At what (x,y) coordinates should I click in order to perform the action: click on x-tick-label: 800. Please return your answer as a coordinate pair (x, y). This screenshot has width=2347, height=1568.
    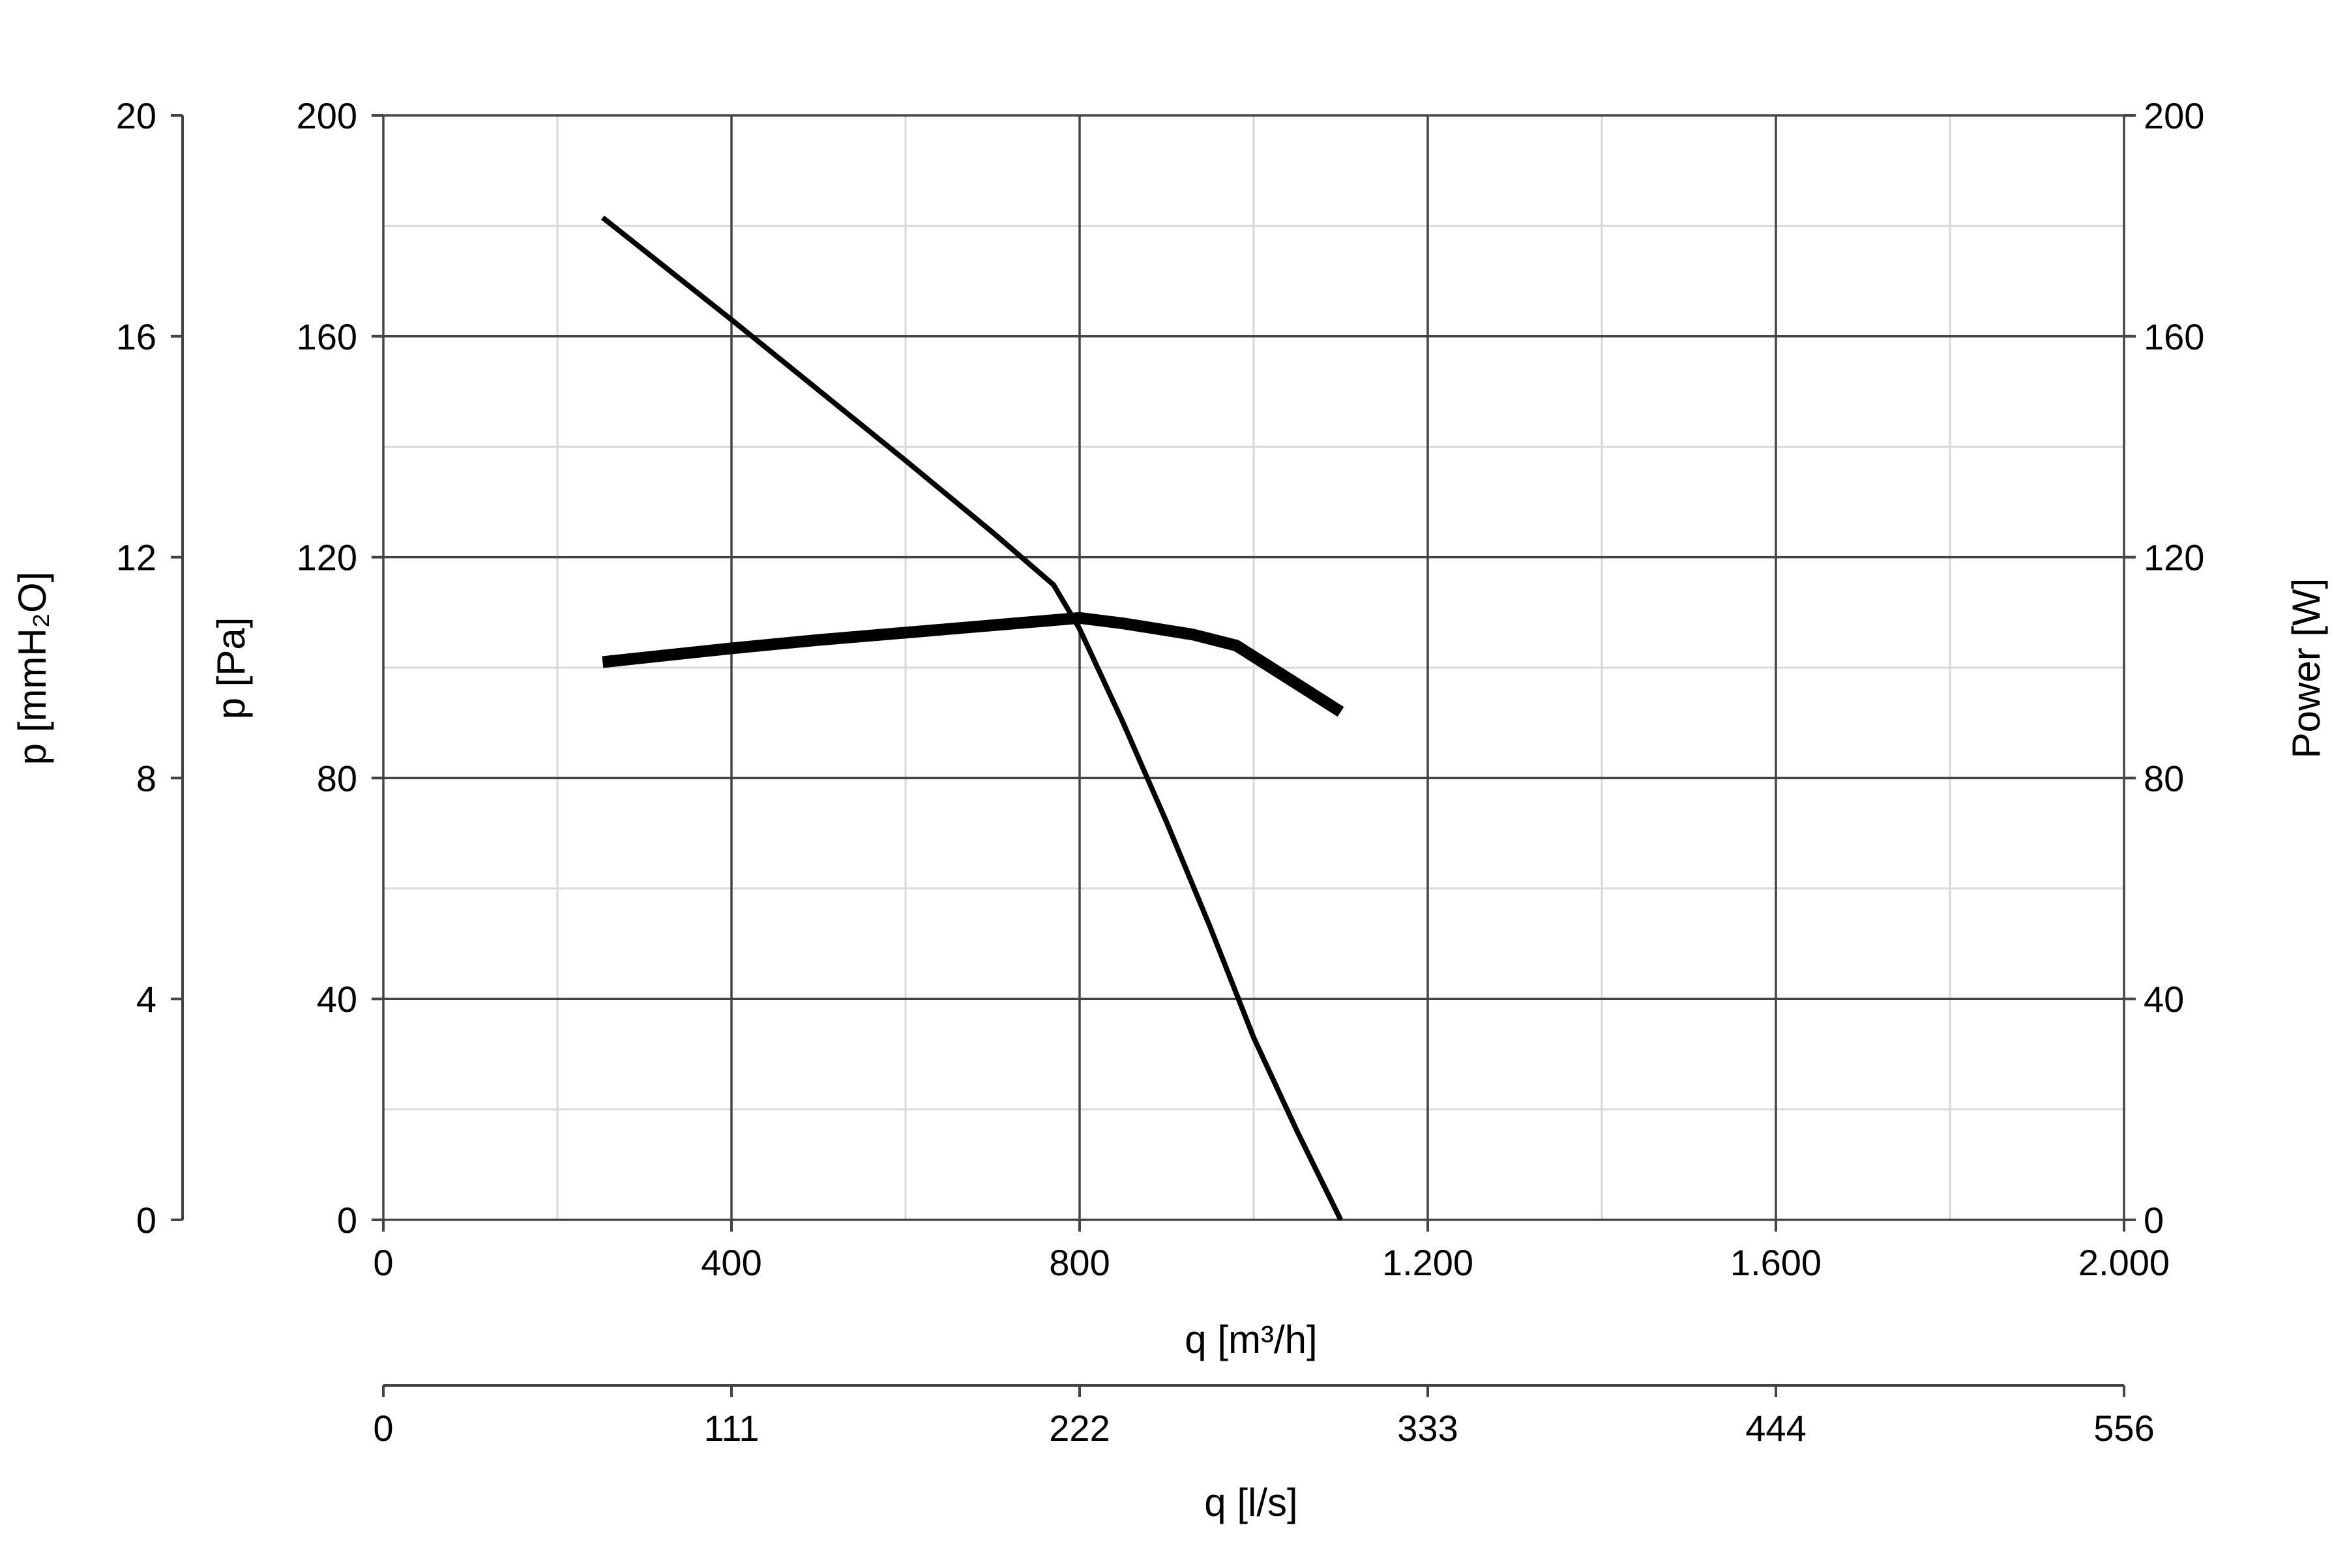
    Looking at the image, I should click on (1079, 1263).